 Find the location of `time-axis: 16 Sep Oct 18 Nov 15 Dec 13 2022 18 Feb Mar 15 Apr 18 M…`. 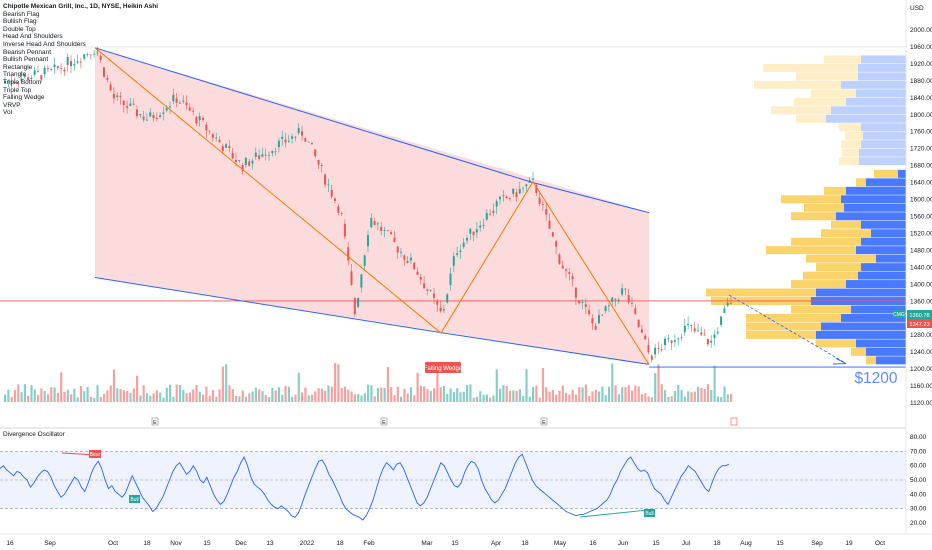

time-axis: 16 Sep Oct 18 Nov 15 Dec 13 2022 18 Feb Mar 15 Apr 18 M… is located at coordinates (445, 543).